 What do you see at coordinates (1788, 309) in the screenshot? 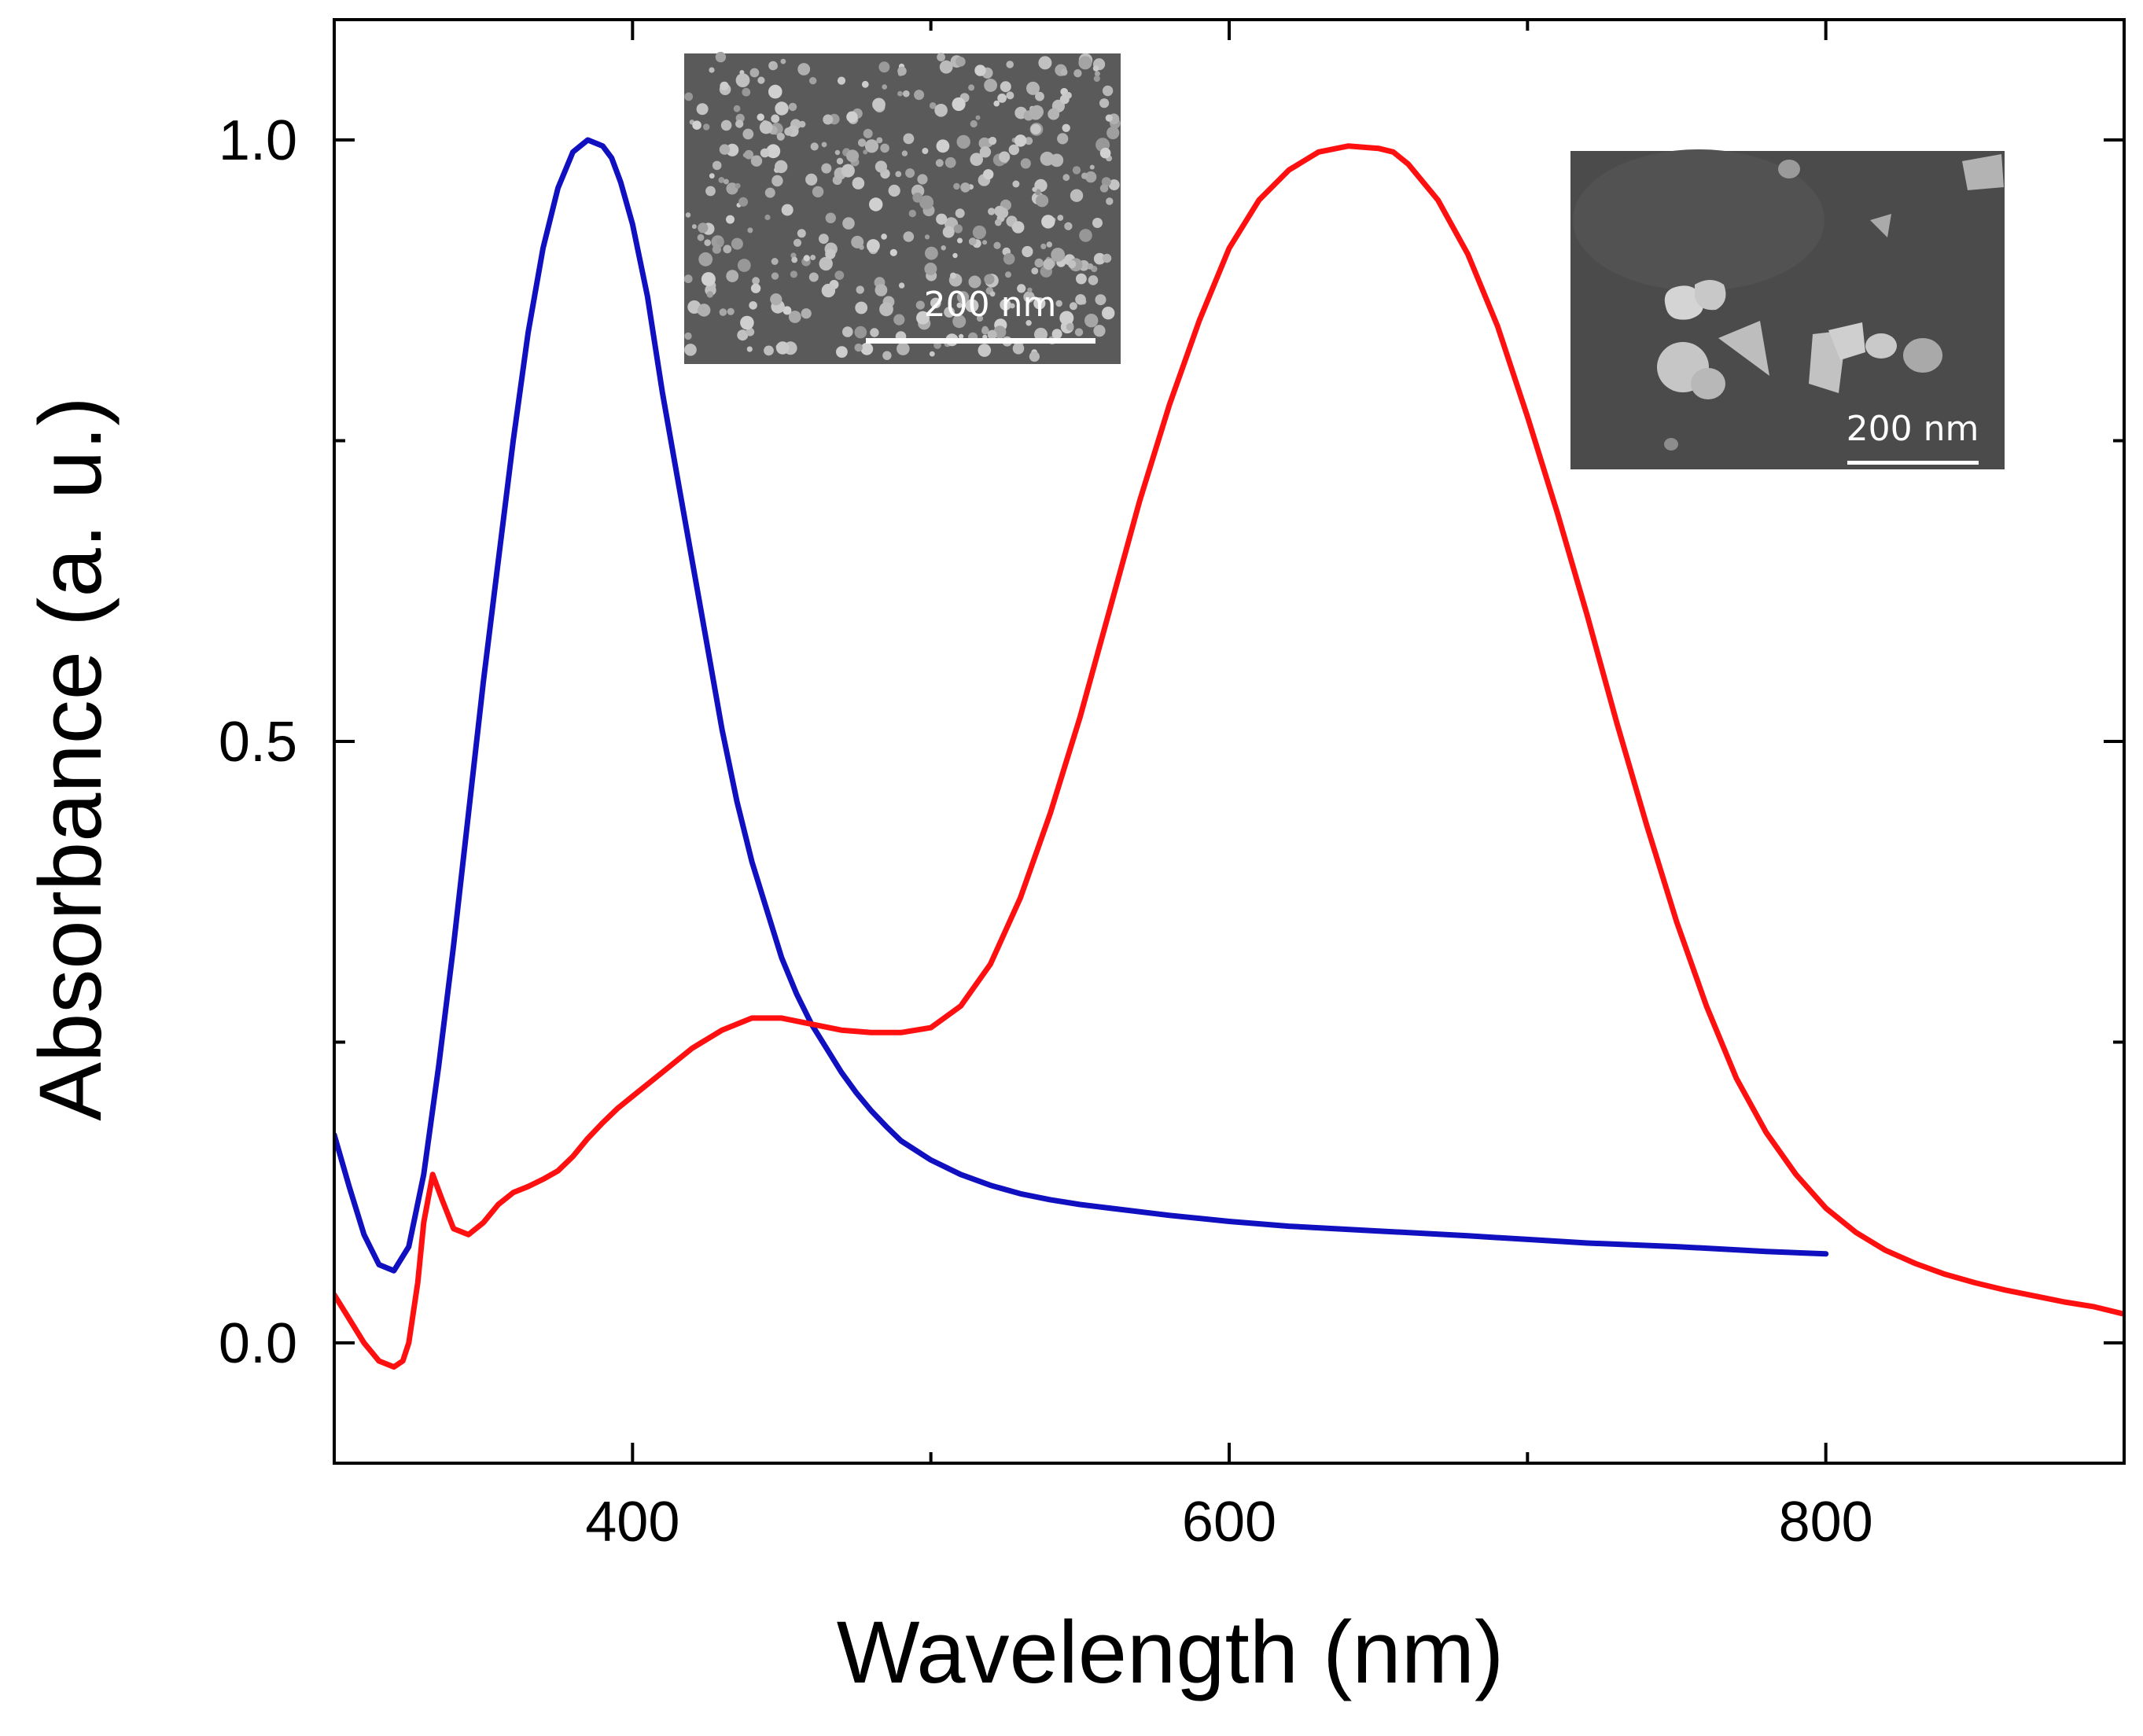
I see `sem-inset-nanoplates: 200 nm` at bounding box center [1788, 309].